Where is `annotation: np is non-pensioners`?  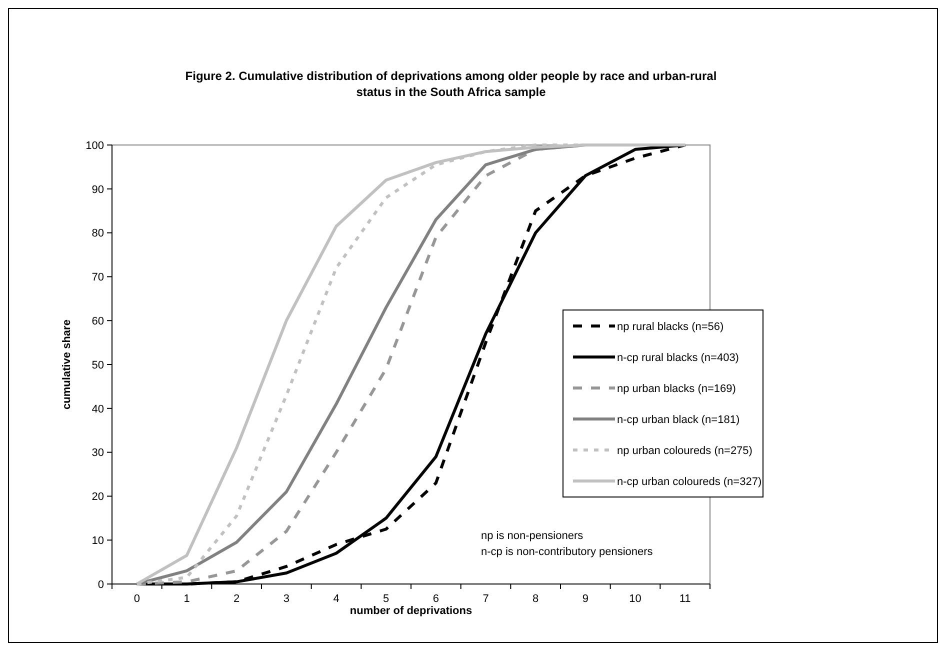
annotation: np is non-pensioners is located at coordinates (532, 536).